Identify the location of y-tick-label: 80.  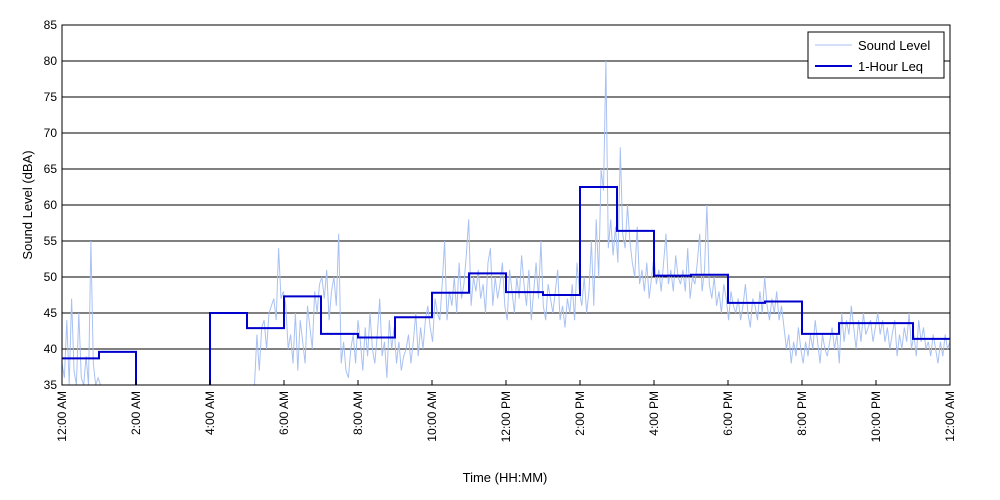
(51, 61).